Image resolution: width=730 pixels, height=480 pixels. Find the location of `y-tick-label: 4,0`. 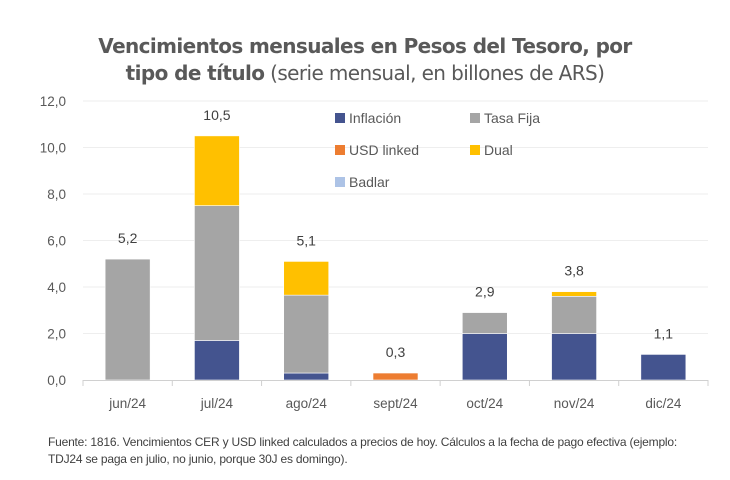

y-tick-label: 4,0 is located at coordinates (56, 287).